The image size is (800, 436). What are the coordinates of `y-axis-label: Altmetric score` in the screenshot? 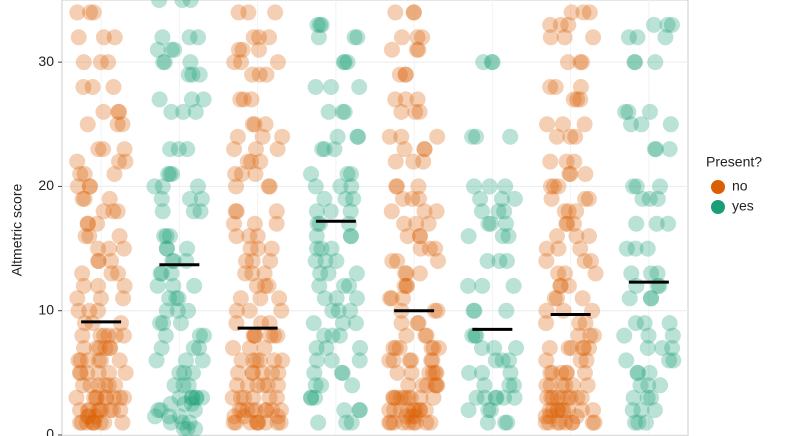 It's located at (17, 230).